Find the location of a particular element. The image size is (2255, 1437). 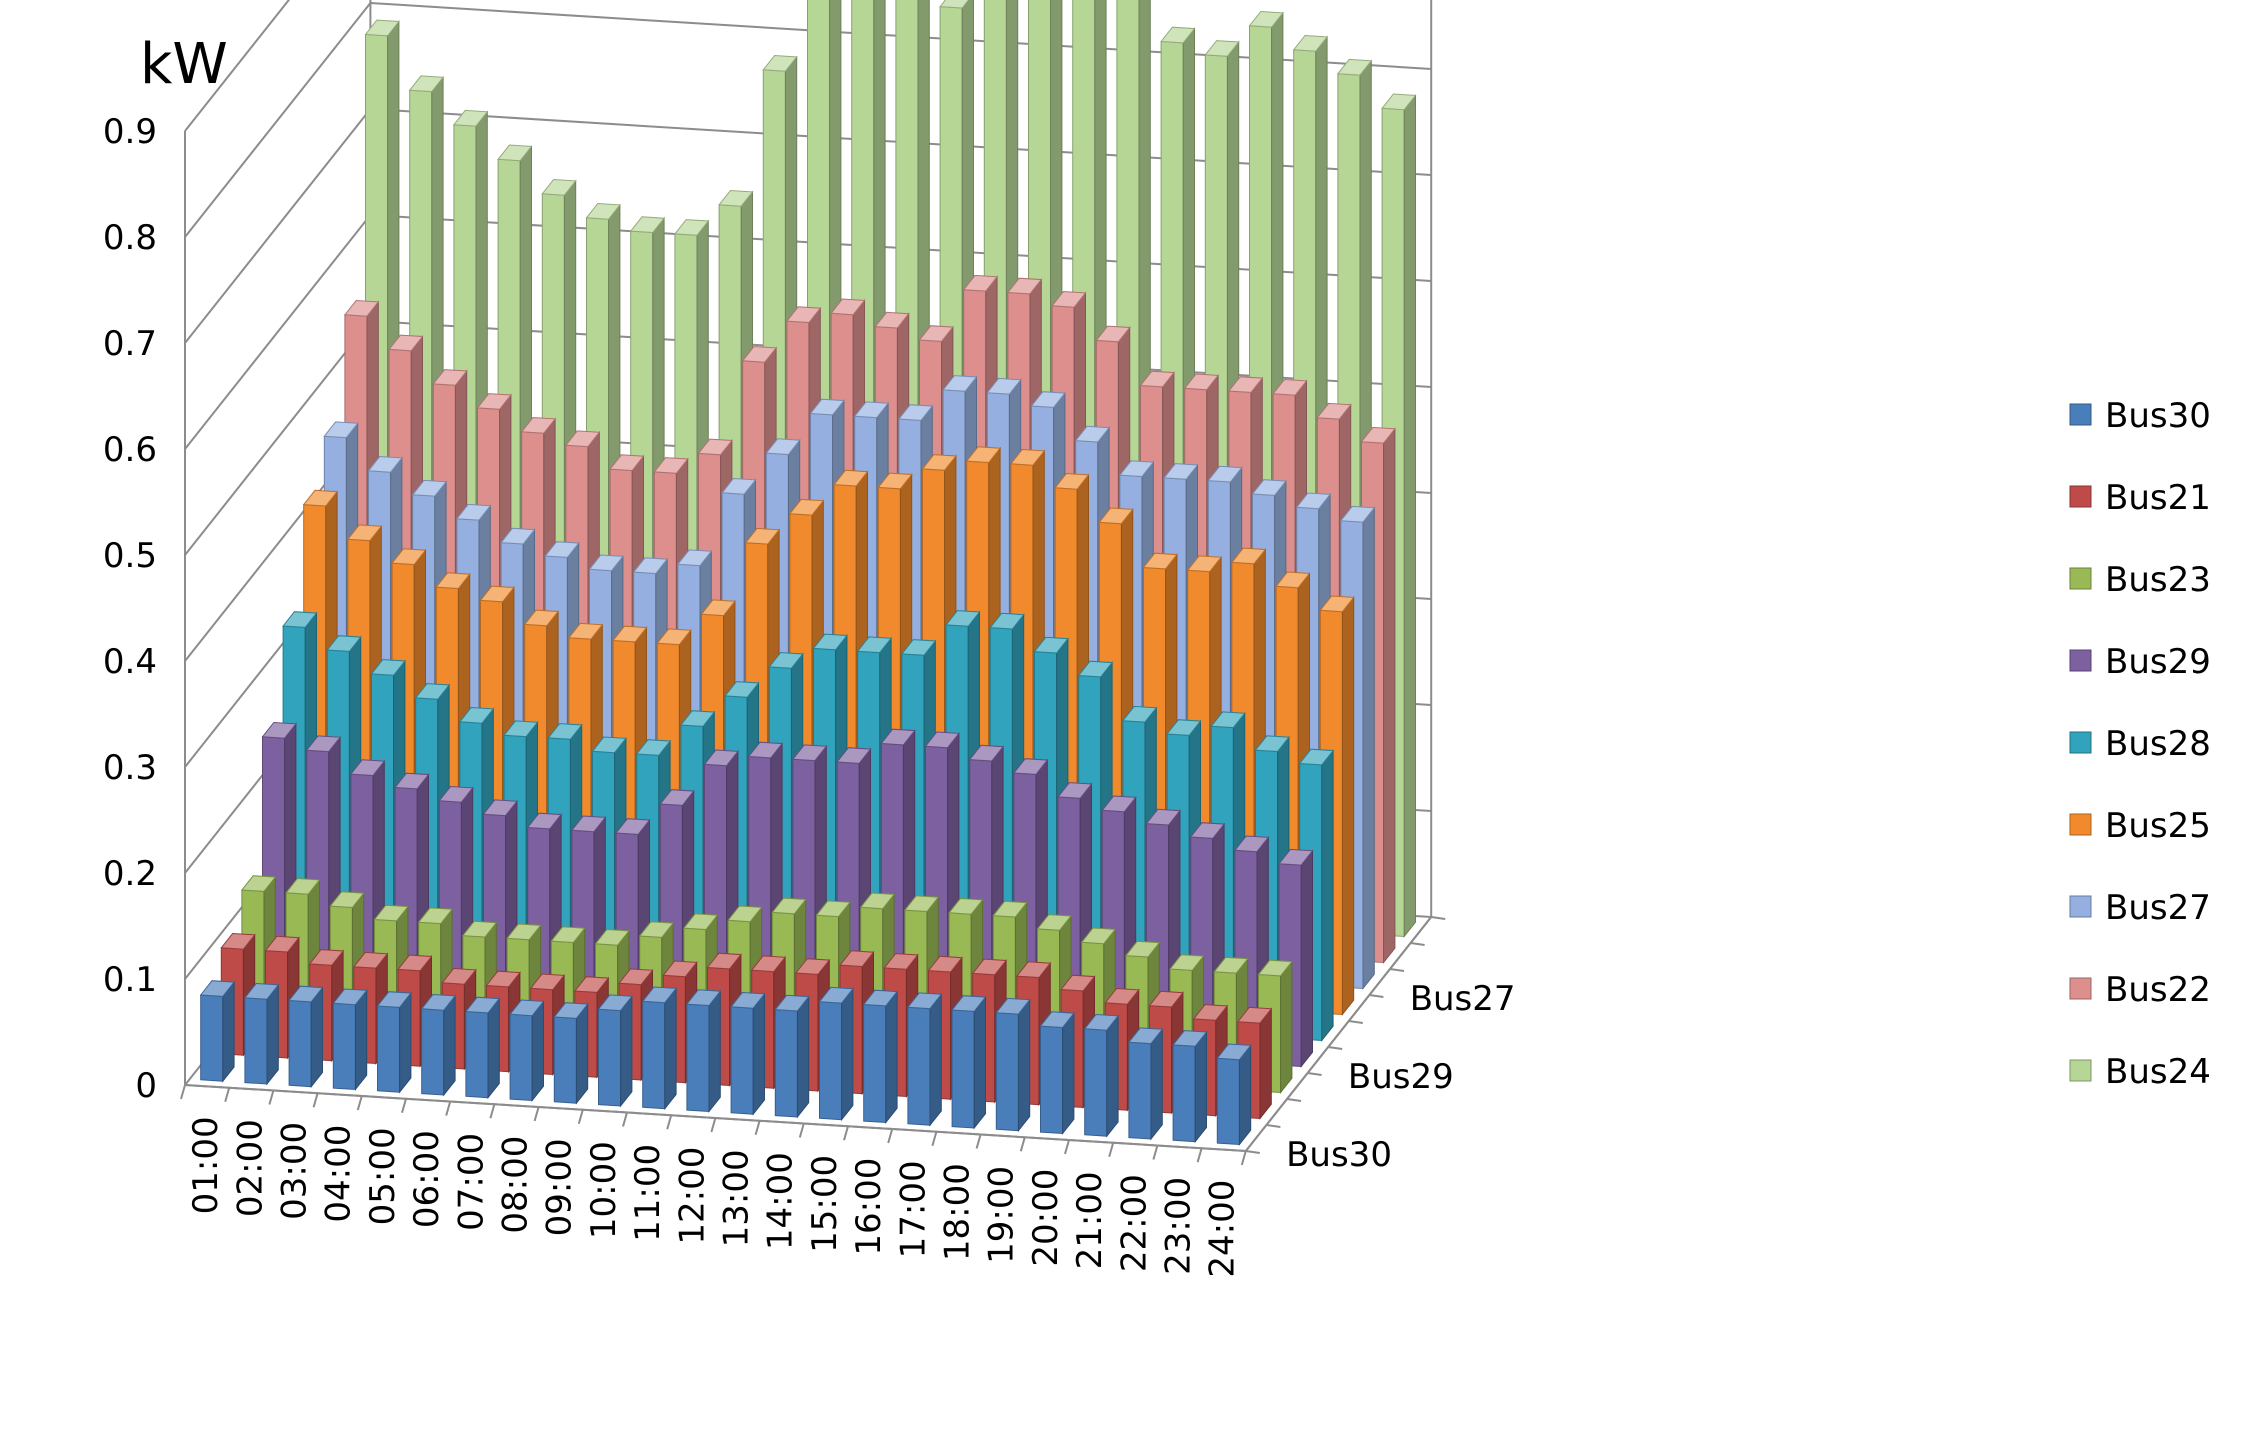

legend-label: Bus25 is located at coordinates (2158, 826).